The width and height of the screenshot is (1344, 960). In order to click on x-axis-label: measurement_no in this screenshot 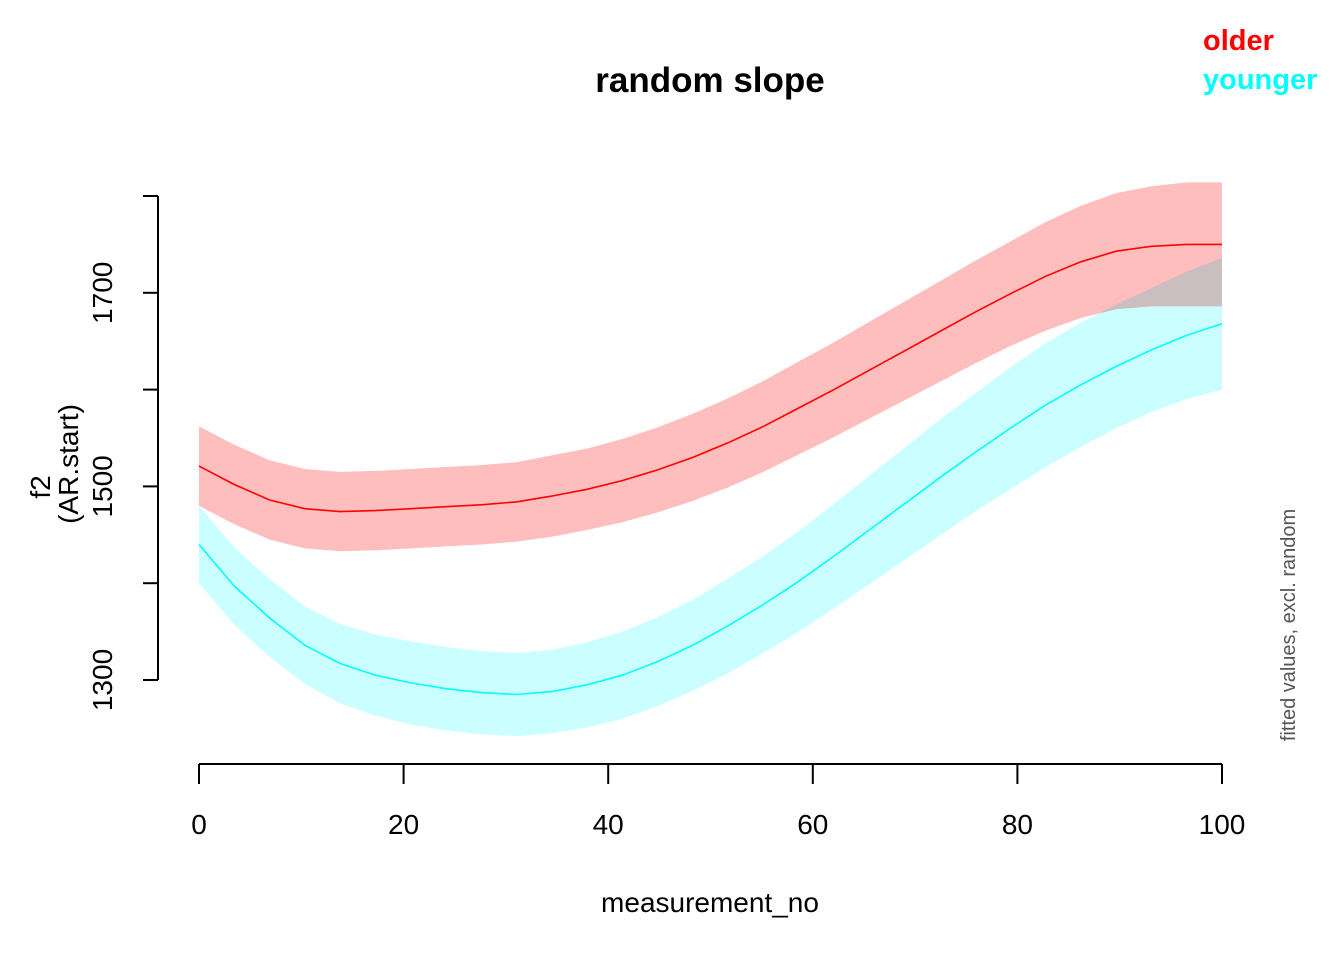, I will do `click(710, 902)`.